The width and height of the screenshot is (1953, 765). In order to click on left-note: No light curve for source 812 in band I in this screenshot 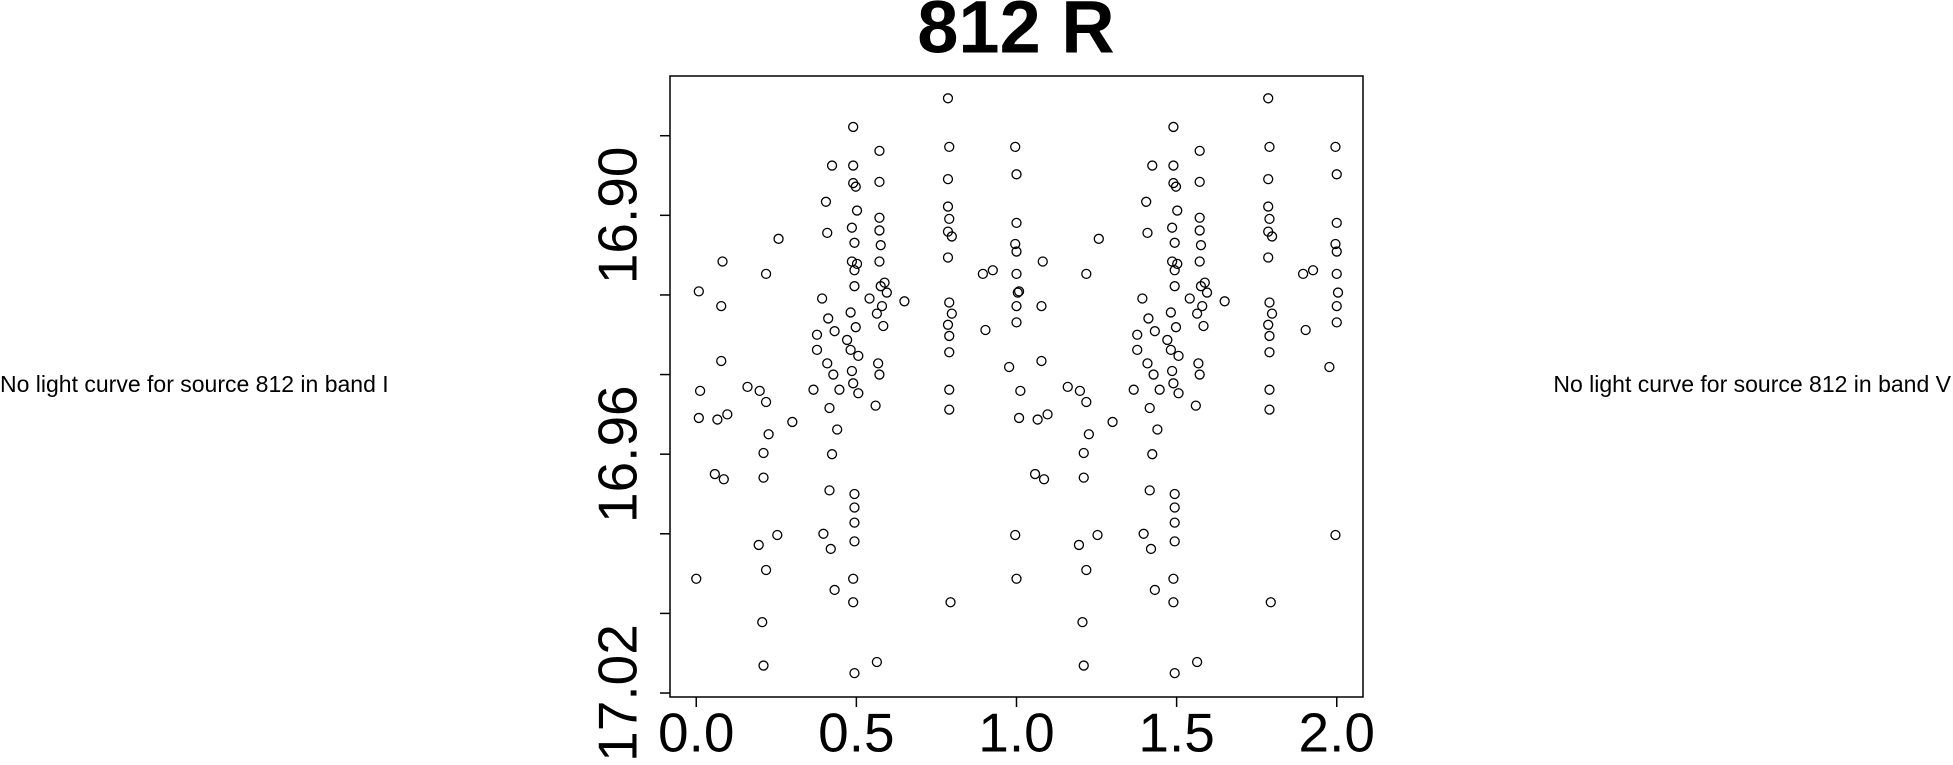, I will do `click(194, 384)`.